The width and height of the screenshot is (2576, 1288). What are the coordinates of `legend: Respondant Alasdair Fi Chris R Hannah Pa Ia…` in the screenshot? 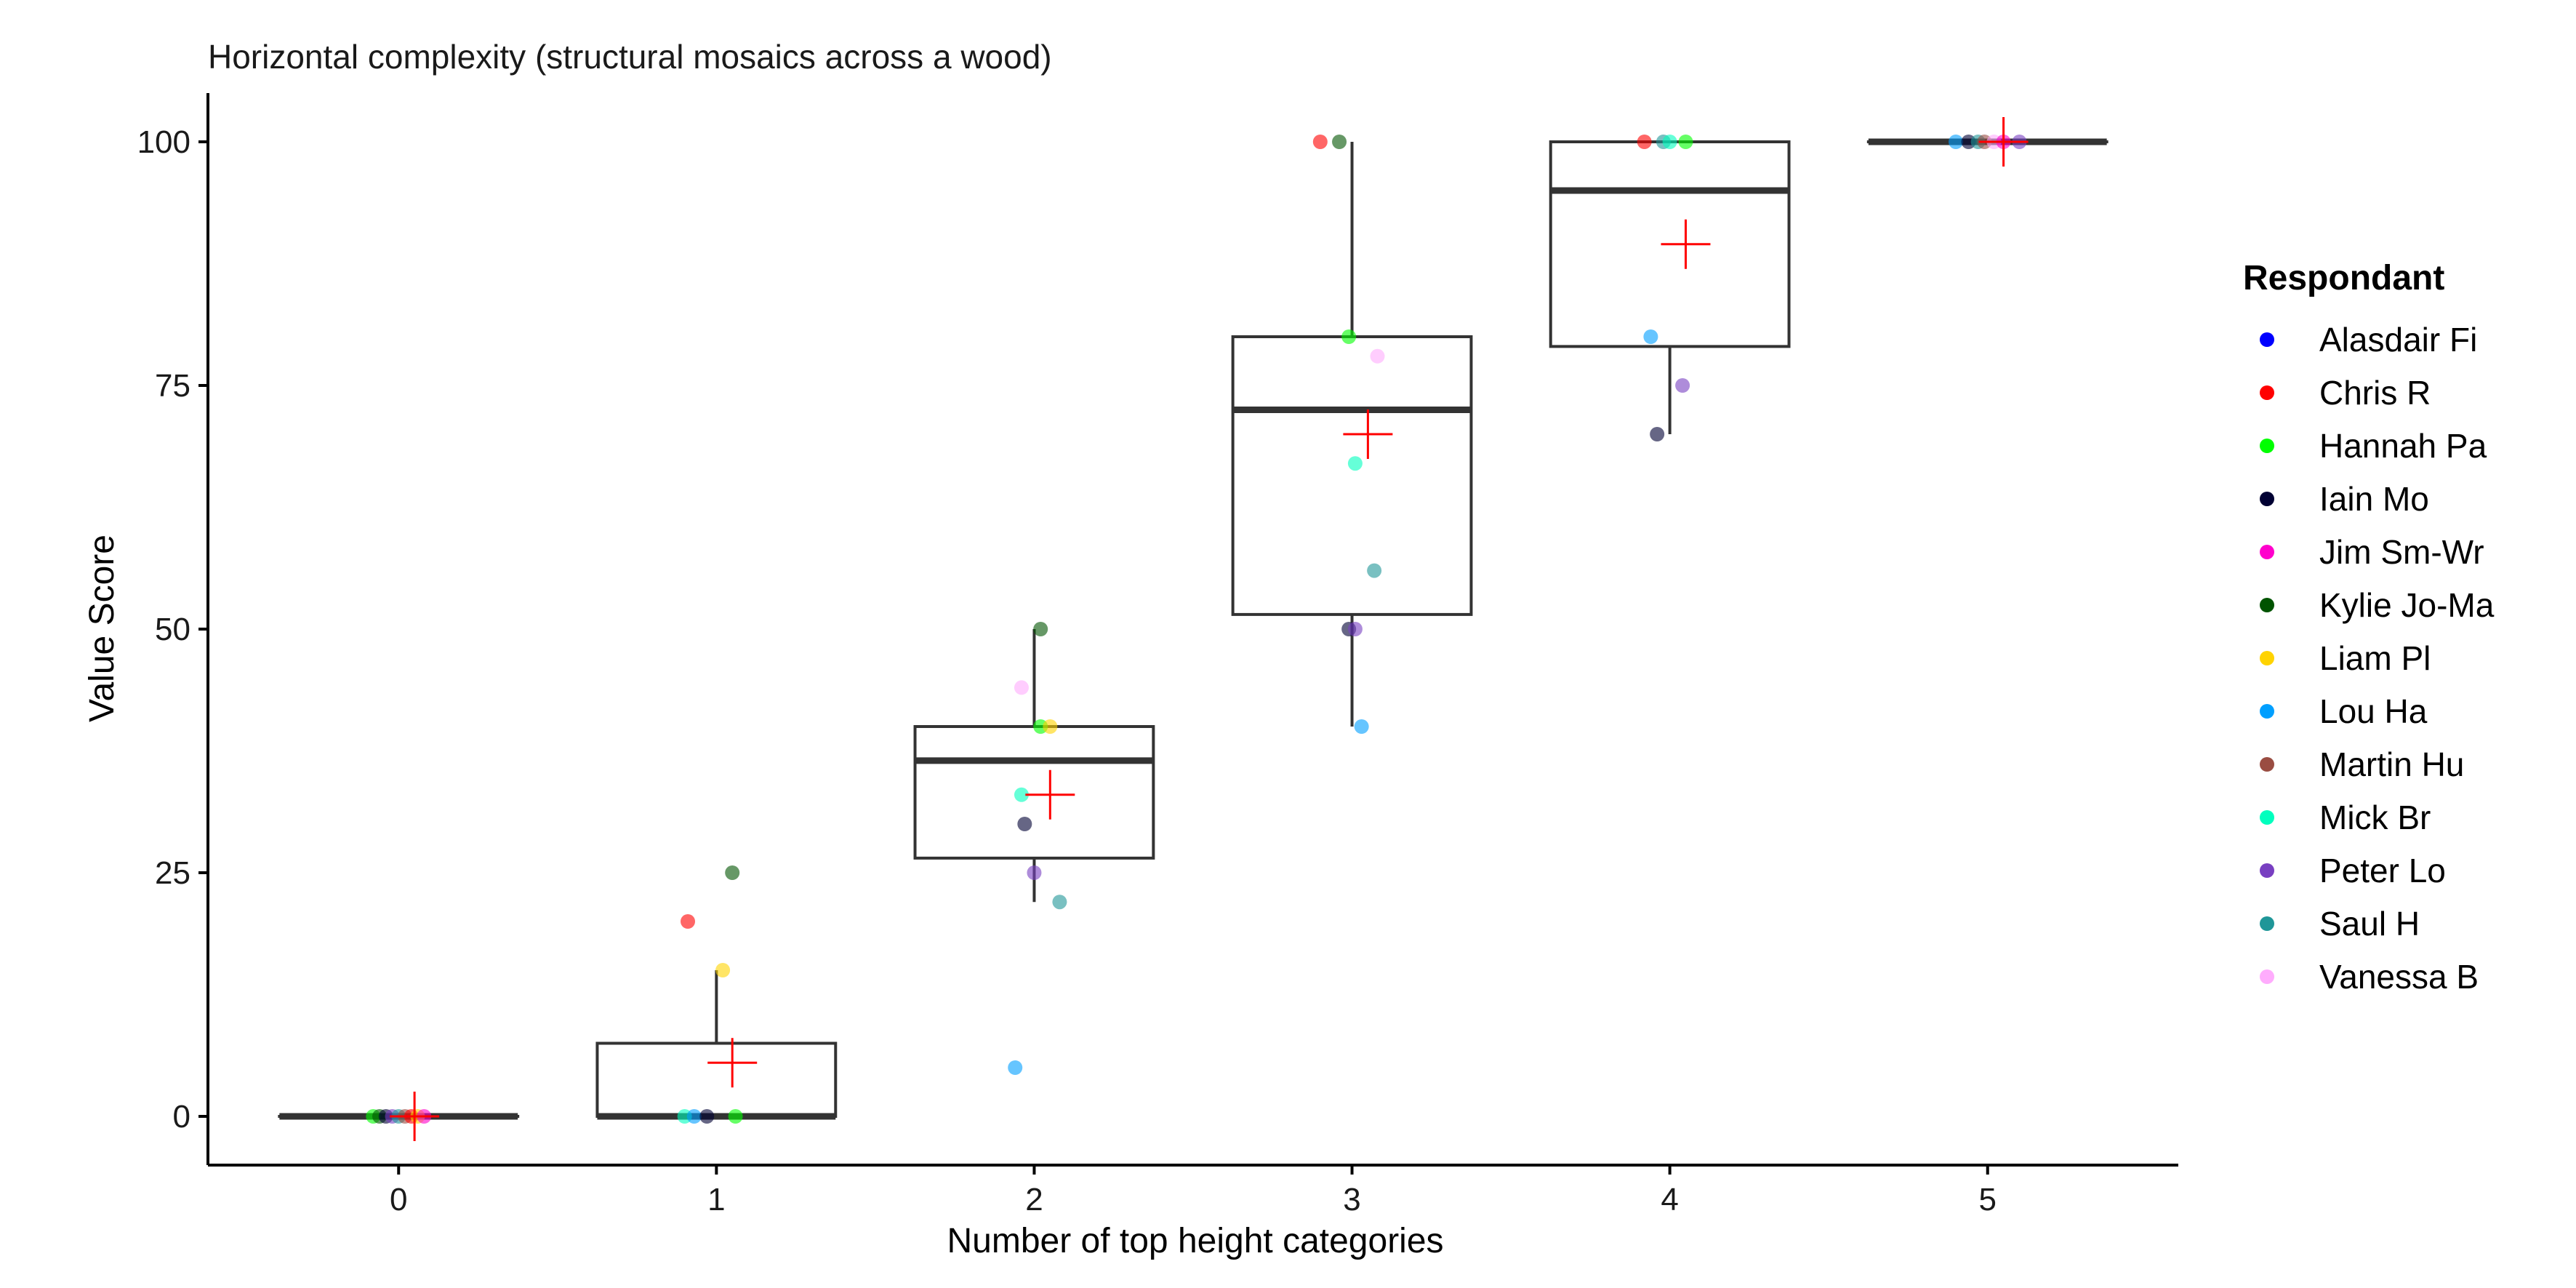 It's located at (2369, 627).